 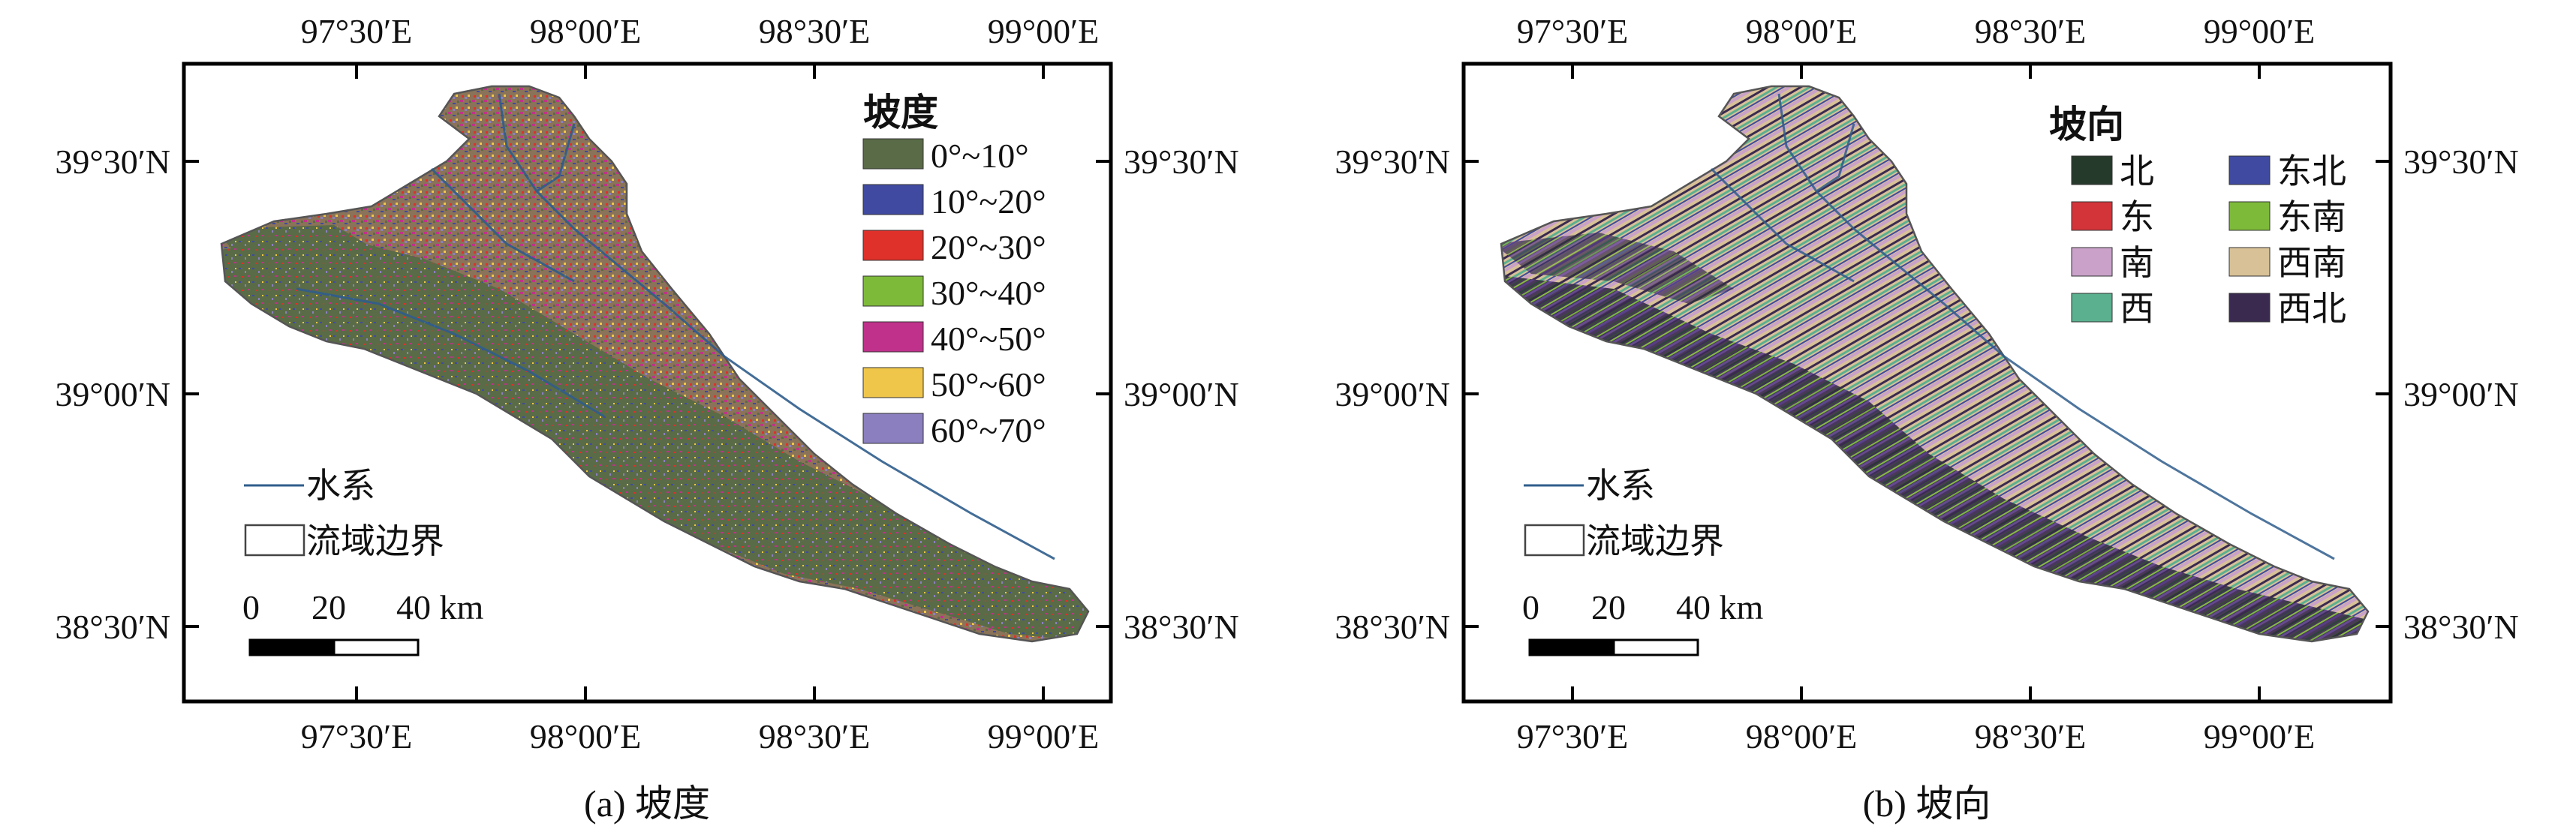 I want to click on legend-label: 20°~30°, so click(x=988, y=247).